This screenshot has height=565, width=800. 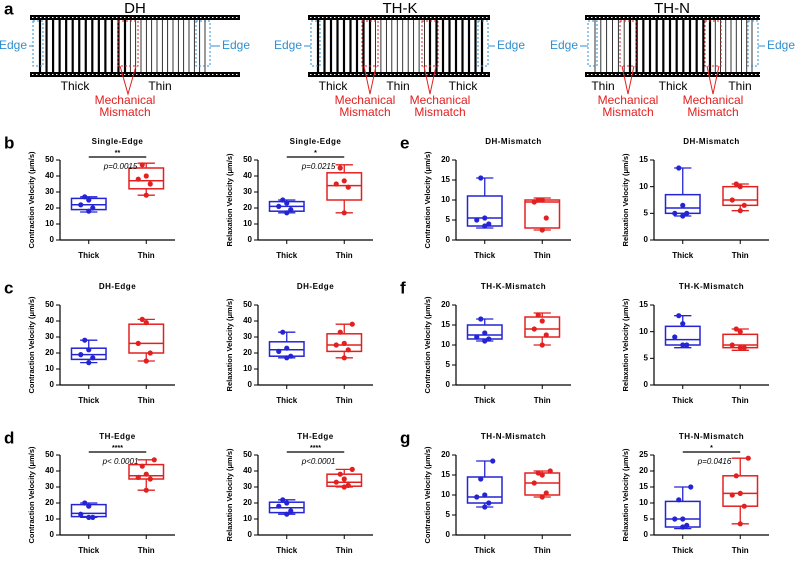 What do you see at coordinates (400, 8) in the screenshot?
I see `diagram-title: TH-K` at bounding box center [400, 8].